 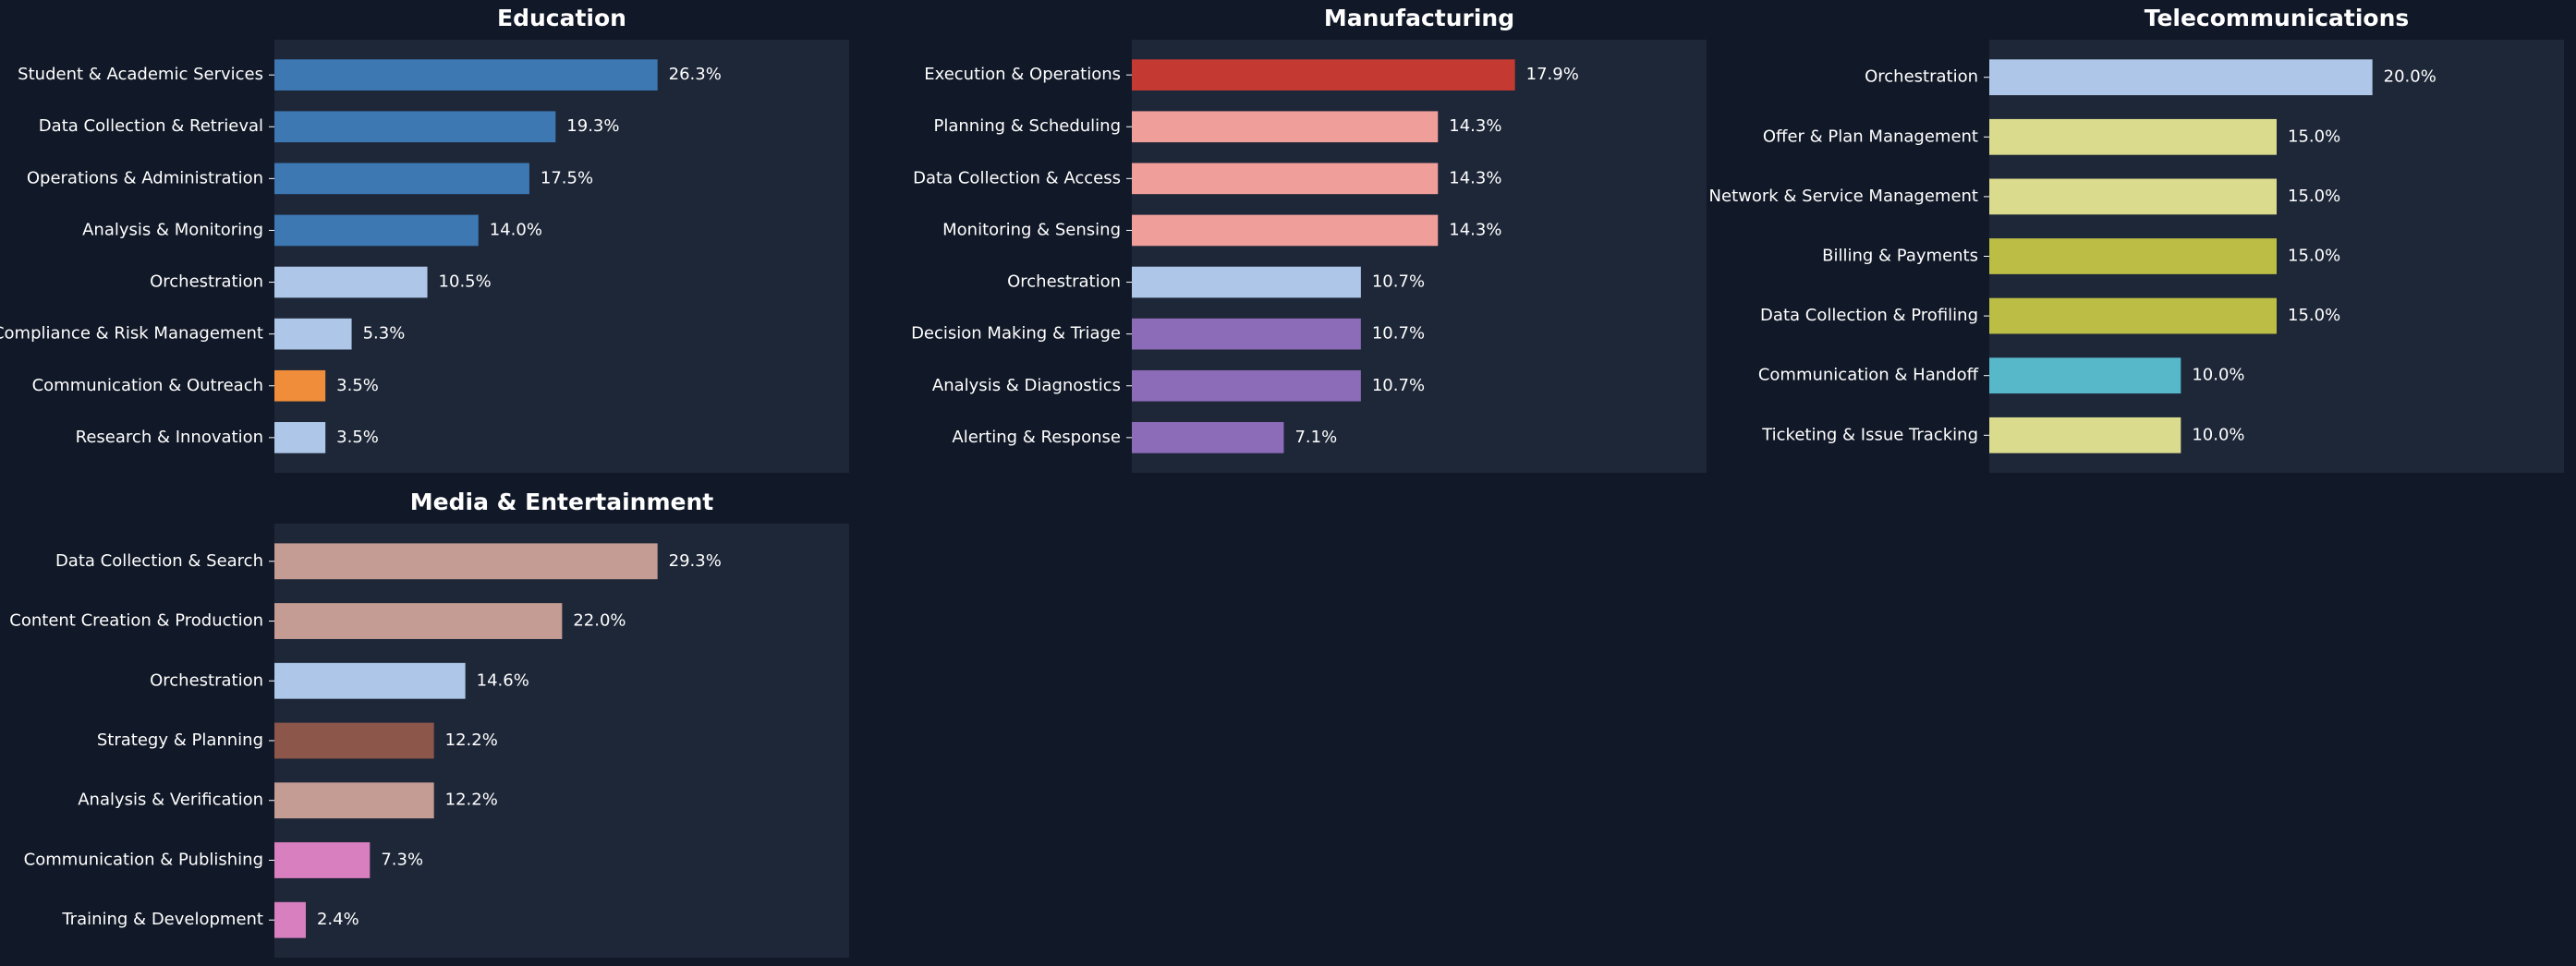 What do you see at coordinates (1031, 230) in the screenshot?
I see `category-label: Monitoring & Sensing` at bounding box center [1031, 230].